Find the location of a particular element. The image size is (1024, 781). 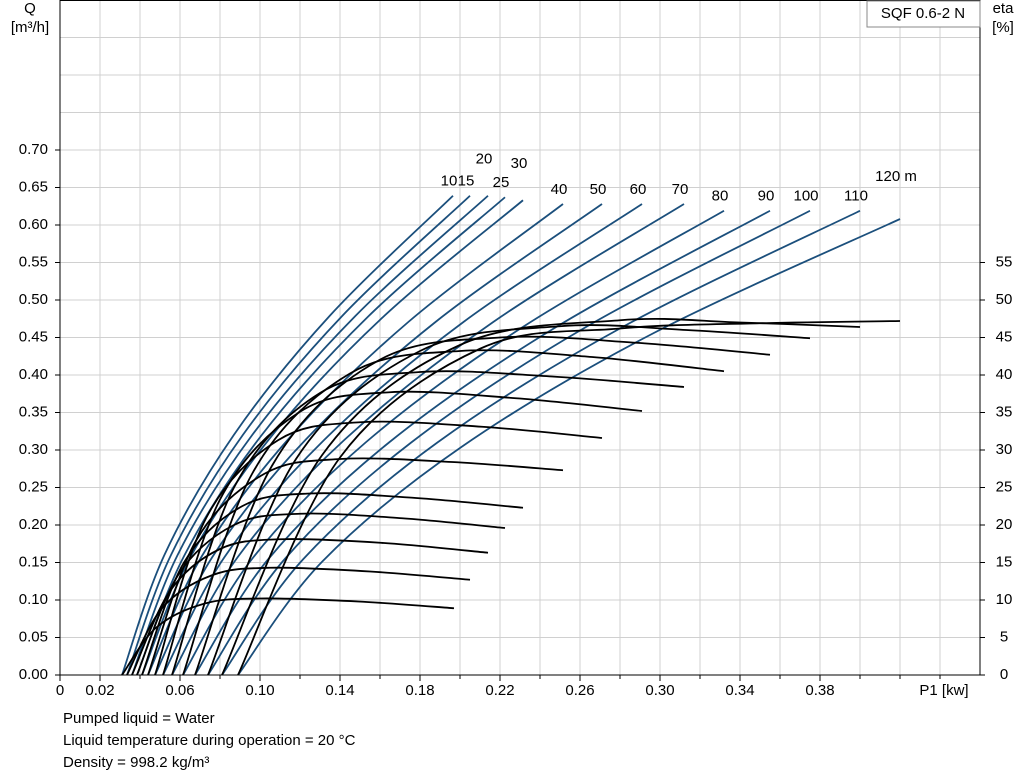

y-axis-unit: [m³/h] is located at coordinates (30, 27).